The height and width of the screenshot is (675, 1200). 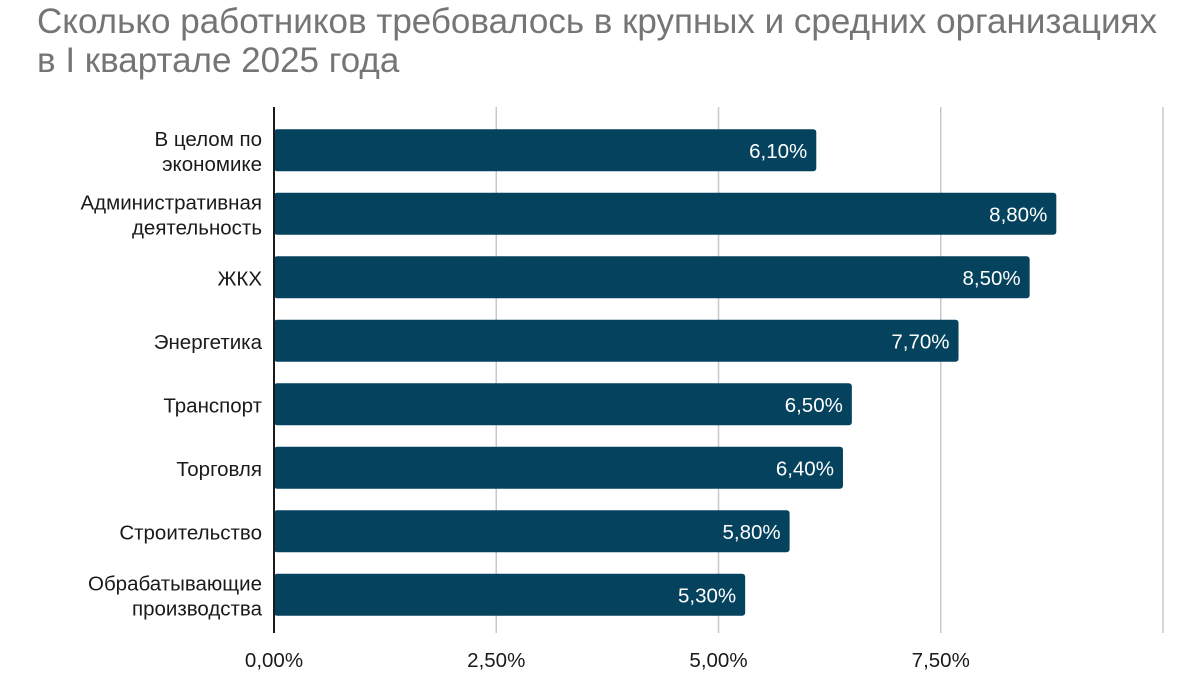 I want to click on x-tick-label: 7,50%, so click(x=941, y=660).